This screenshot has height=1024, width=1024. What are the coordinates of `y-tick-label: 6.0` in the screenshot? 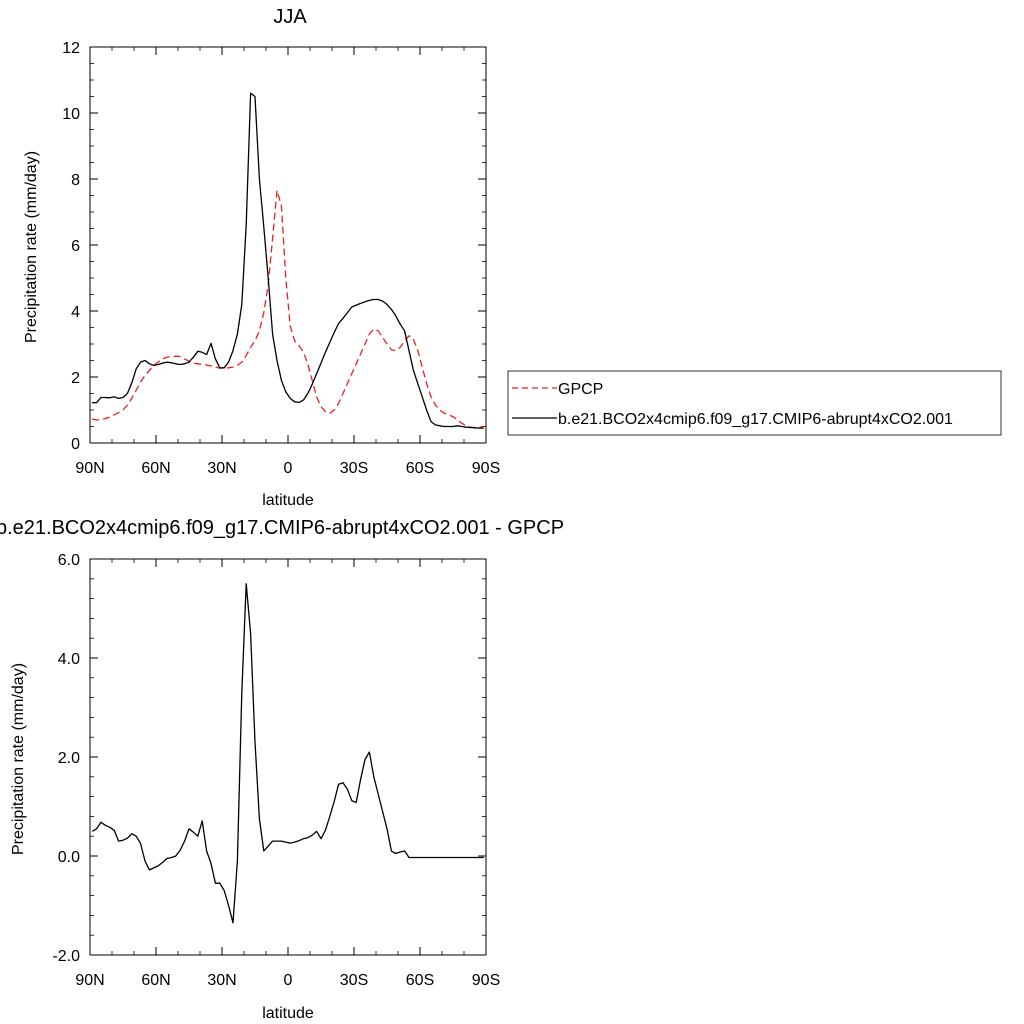 It's located at (69, 560).